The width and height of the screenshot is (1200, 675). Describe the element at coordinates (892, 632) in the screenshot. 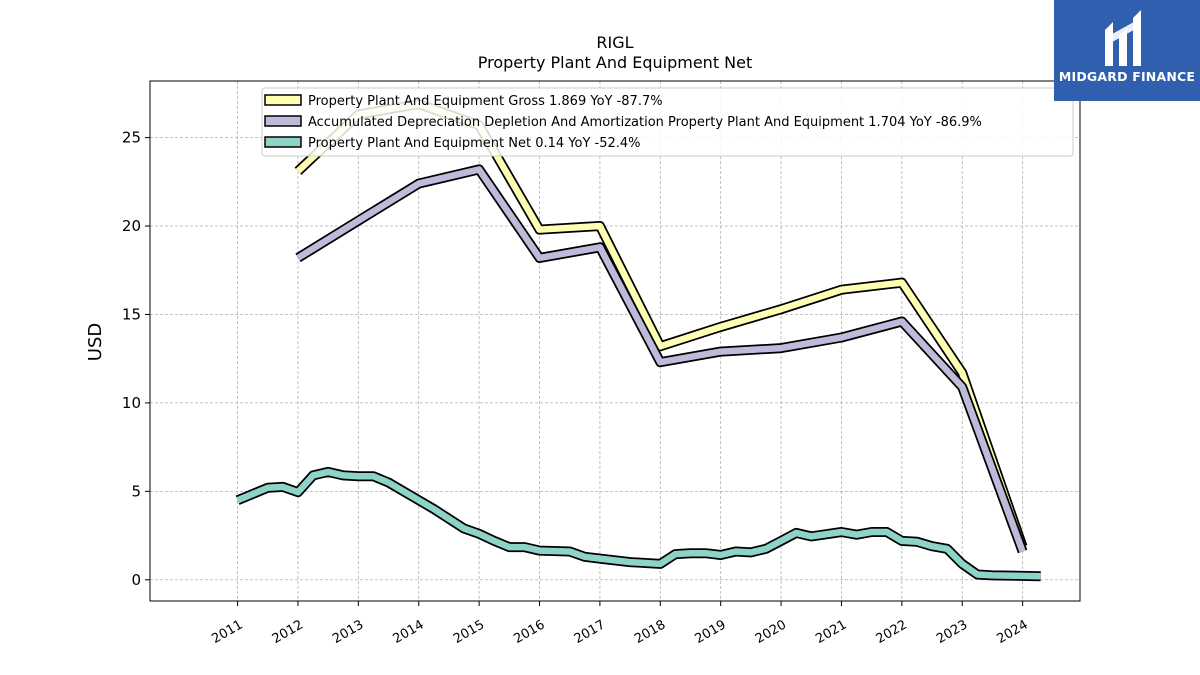

I see `x-tick-label: 2022` at that location.